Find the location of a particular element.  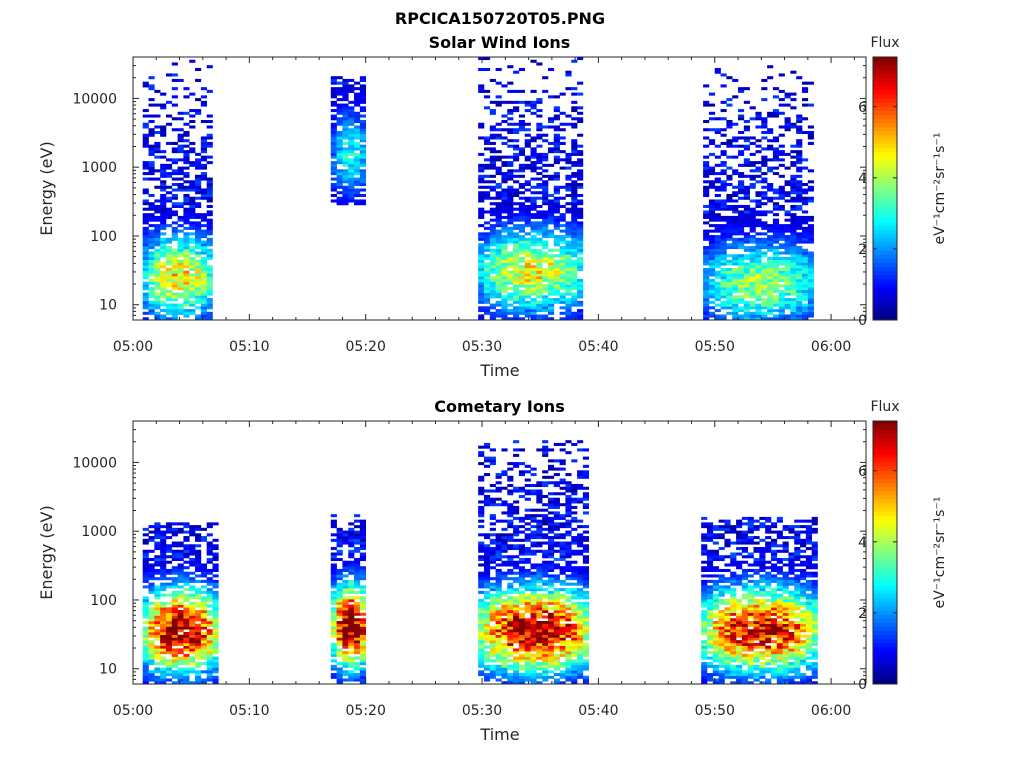

y-tick-label: 10 is located at coordinates (108, 306).